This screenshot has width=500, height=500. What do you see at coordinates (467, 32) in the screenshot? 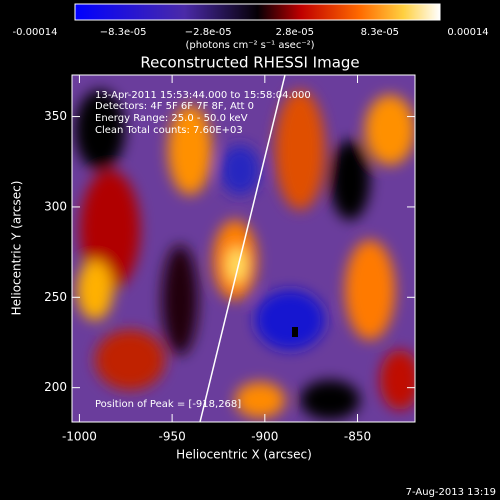
I see `colorbar-tick-label: 0.00014` at bounding box center [467, 32].